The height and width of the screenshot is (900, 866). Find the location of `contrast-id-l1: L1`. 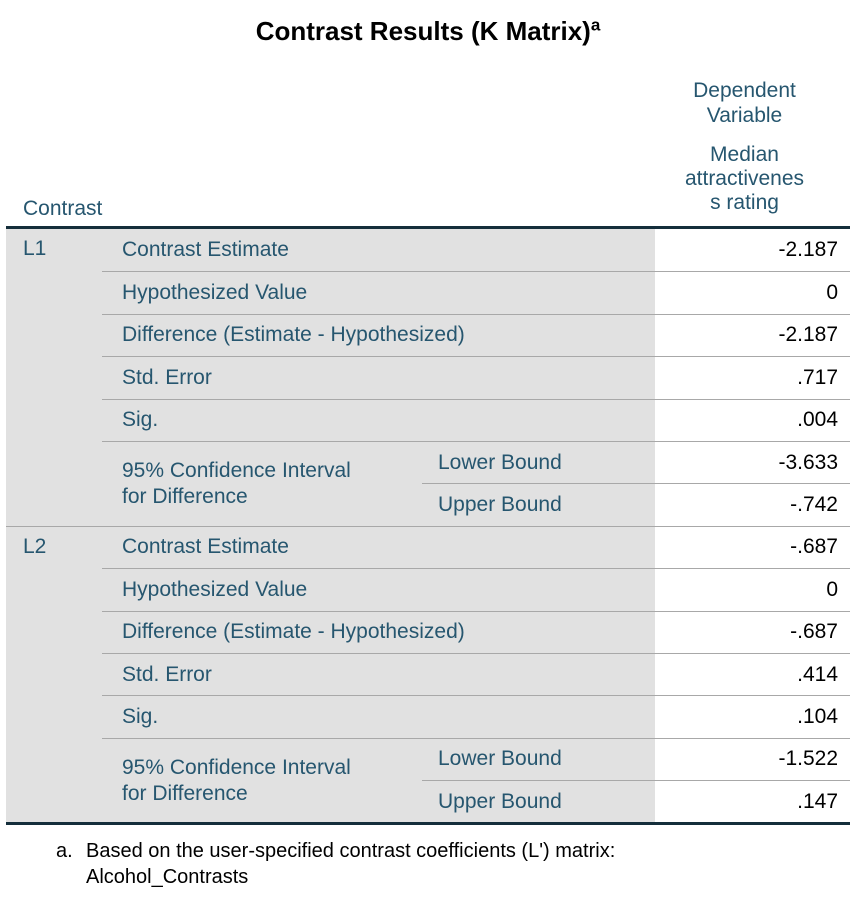

contrast-id-l1: L1 is located at coordinates (54, 377).